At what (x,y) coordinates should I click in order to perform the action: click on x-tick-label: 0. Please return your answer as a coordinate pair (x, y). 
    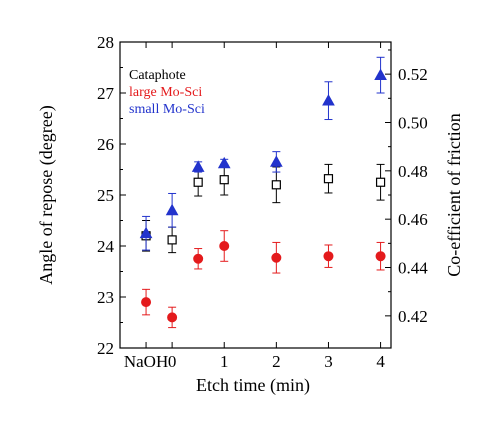
    Looking at the image, I should click on (172, 361).